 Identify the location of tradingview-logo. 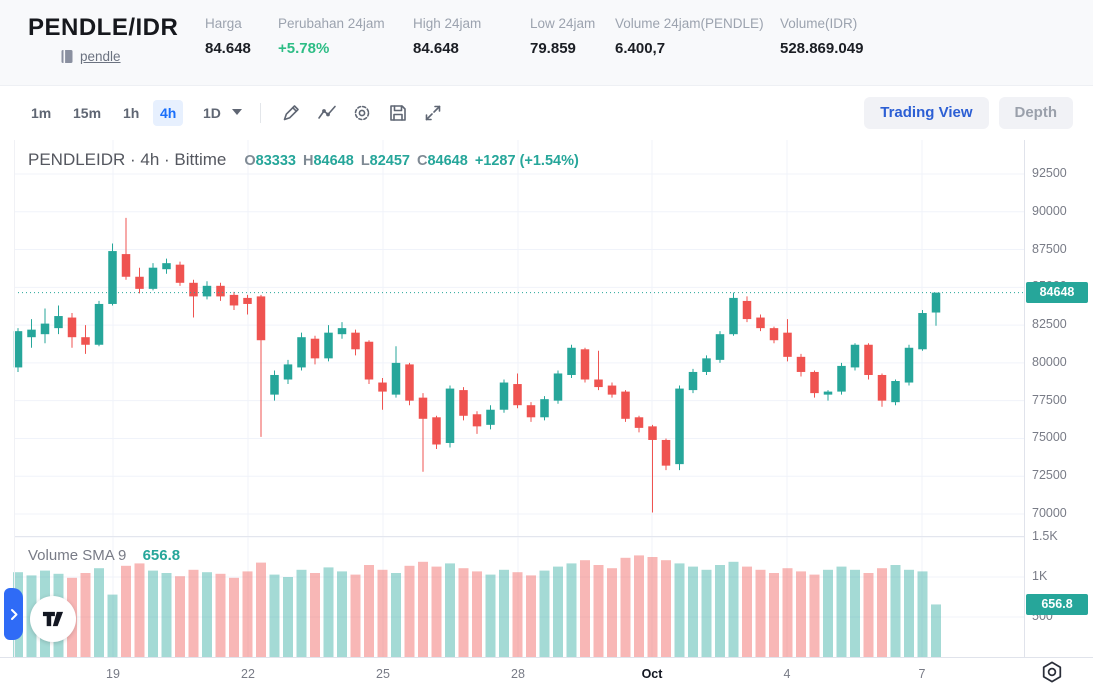
(53, 619).